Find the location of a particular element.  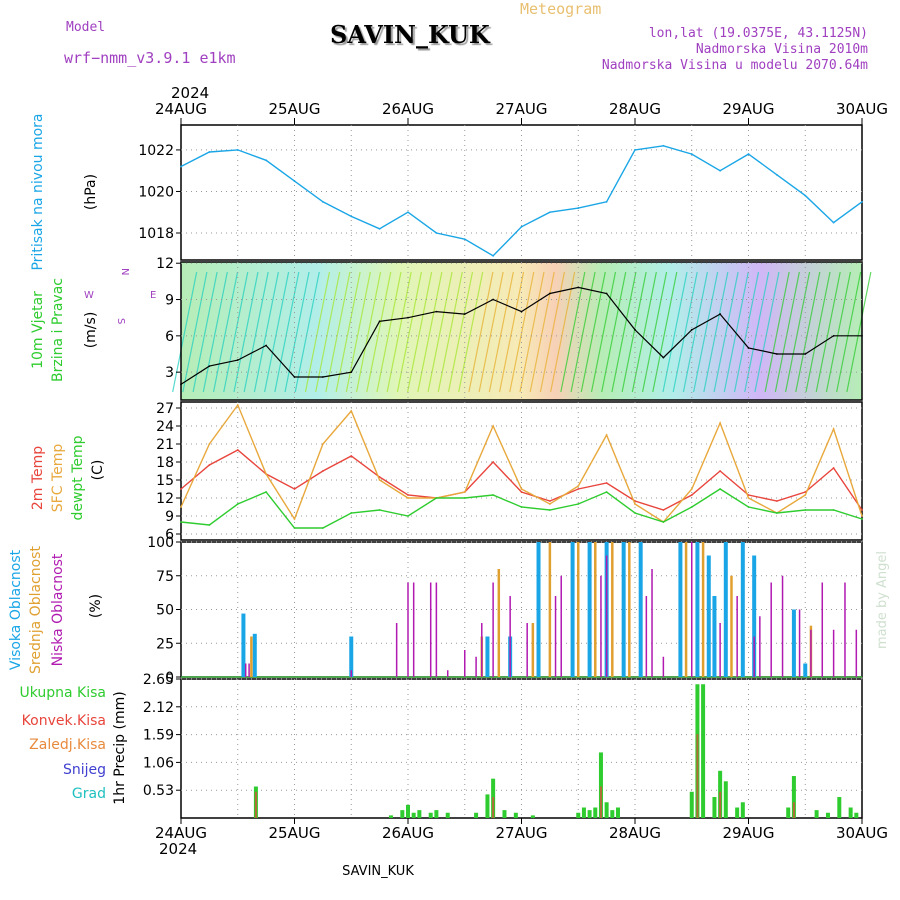

wind-ytick-label: 9 is located at coordinates (169, 301).